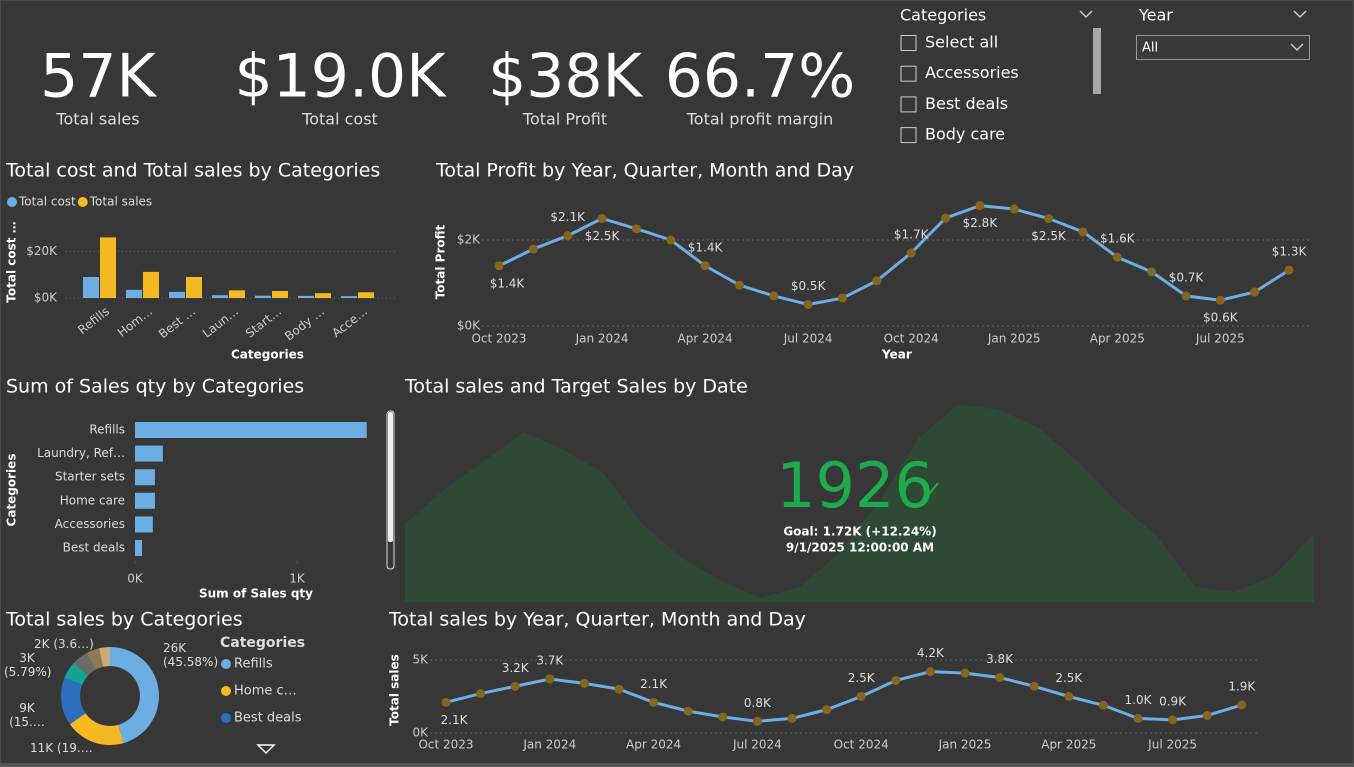  What do you see at coordinates (972, 72) in the screenshot?
I see `slicer-item: Accessories` at bounding box center [972, 72].